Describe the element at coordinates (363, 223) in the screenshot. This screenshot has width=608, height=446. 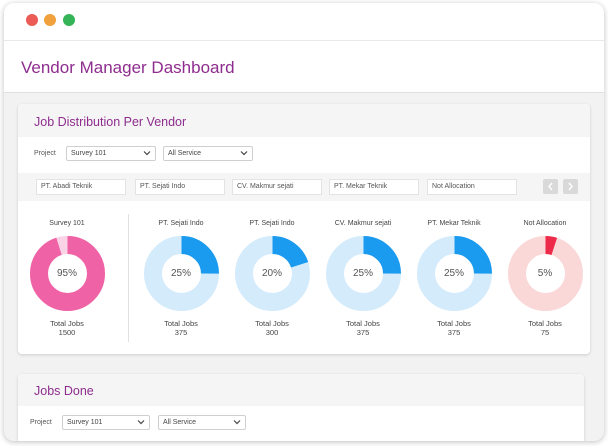
I see `gauge-vendor-name: CV. Makmur sejati` at that location.